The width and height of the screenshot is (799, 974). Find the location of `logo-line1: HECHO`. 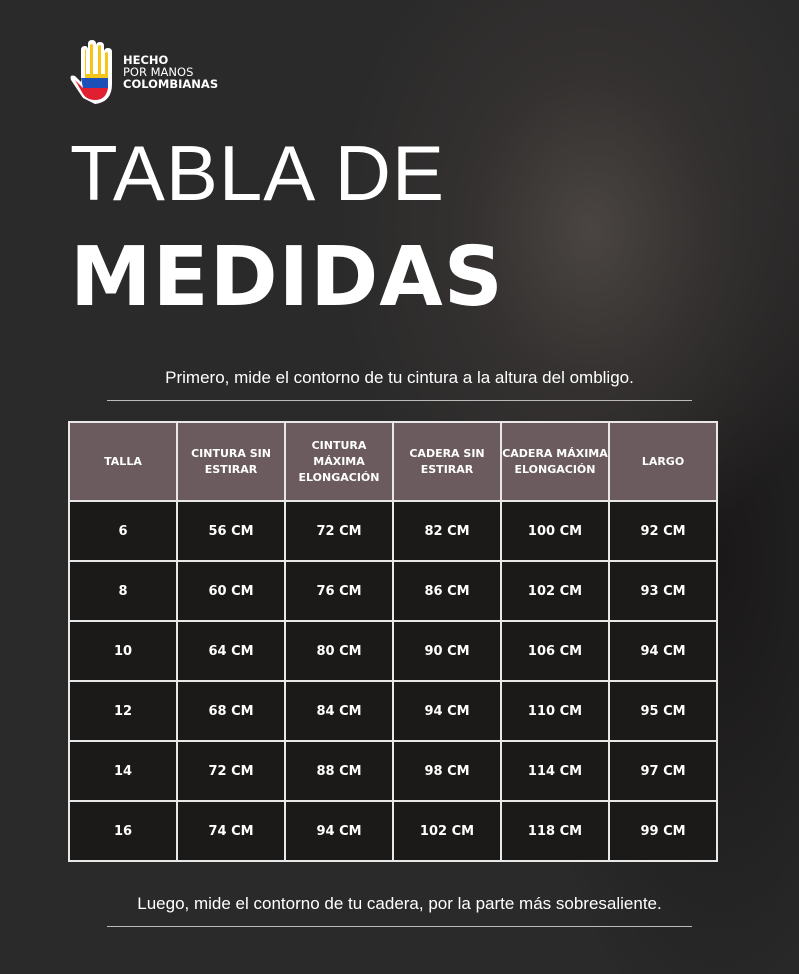

logo-line1: HECHO is located at coordinates (146, 60).